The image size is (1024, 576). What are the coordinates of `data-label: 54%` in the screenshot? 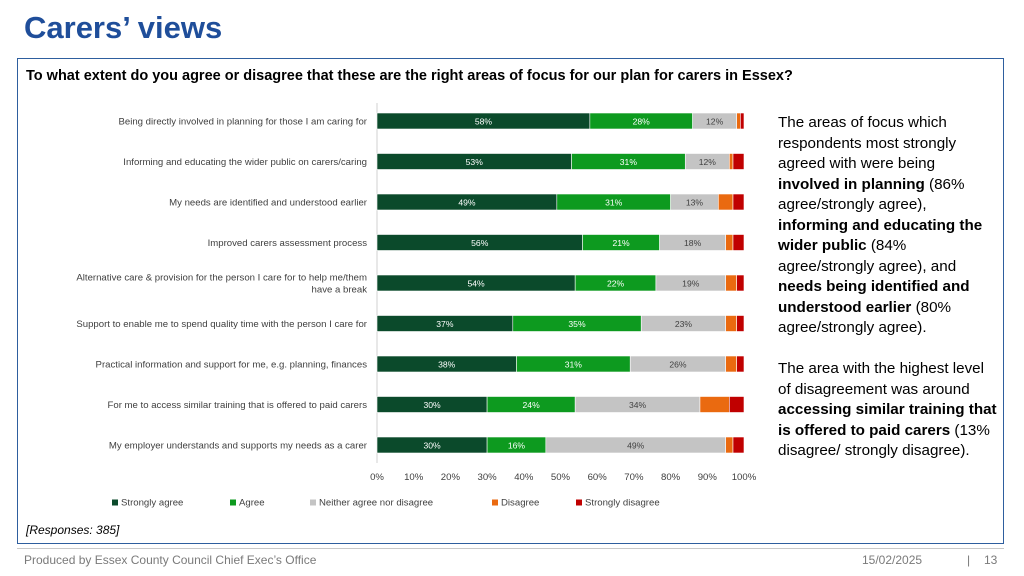 It's located at (476, 283).